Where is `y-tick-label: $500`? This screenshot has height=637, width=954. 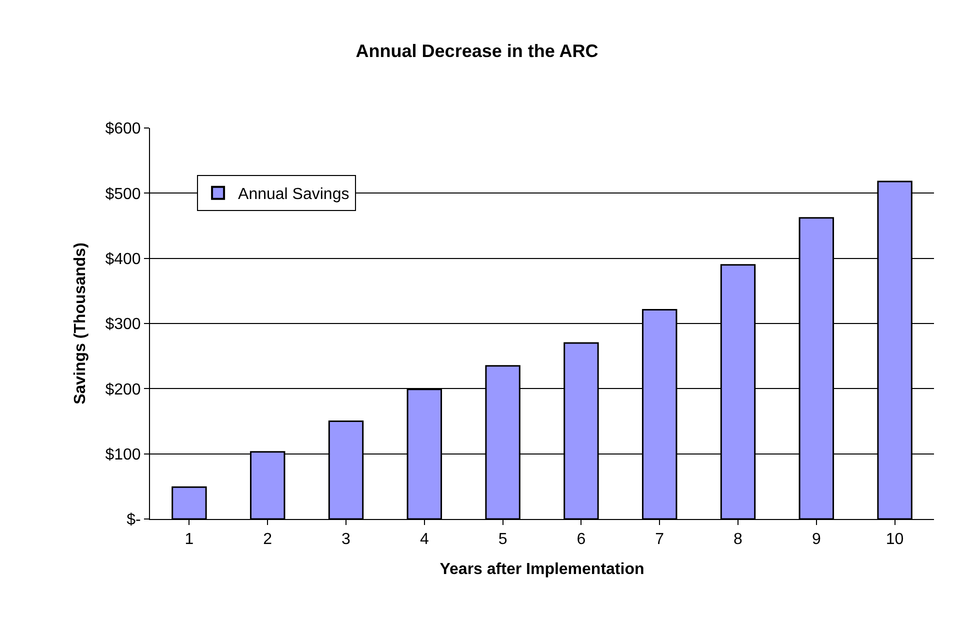
y-tick-label: $500 is located at coordinates (123, 194).